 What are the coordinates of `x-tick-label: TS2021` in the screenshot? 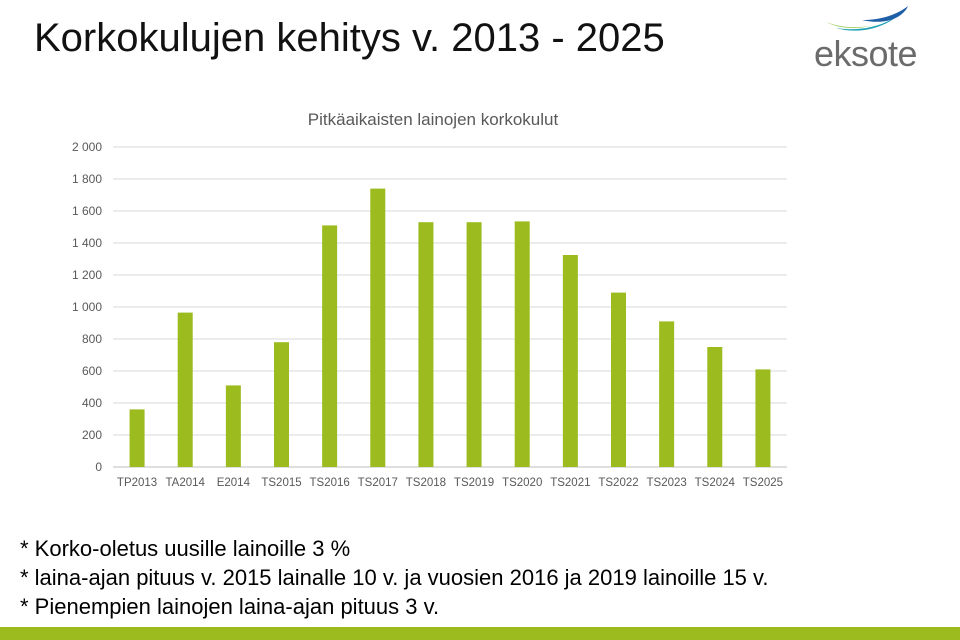 It's located at (570, 483).